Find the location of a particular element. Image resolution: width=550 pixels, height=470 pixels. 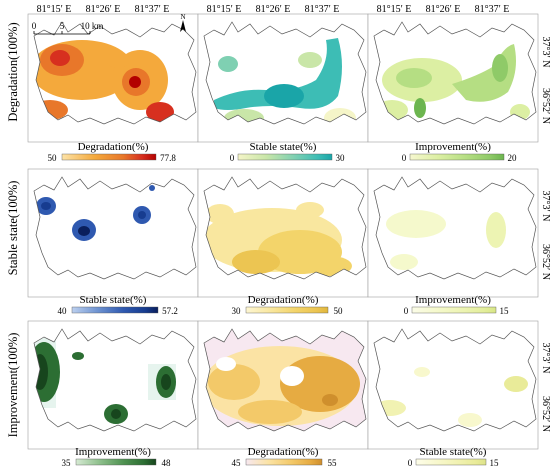

map-panel-improvement-improvement is located at coordinates (113, 385).